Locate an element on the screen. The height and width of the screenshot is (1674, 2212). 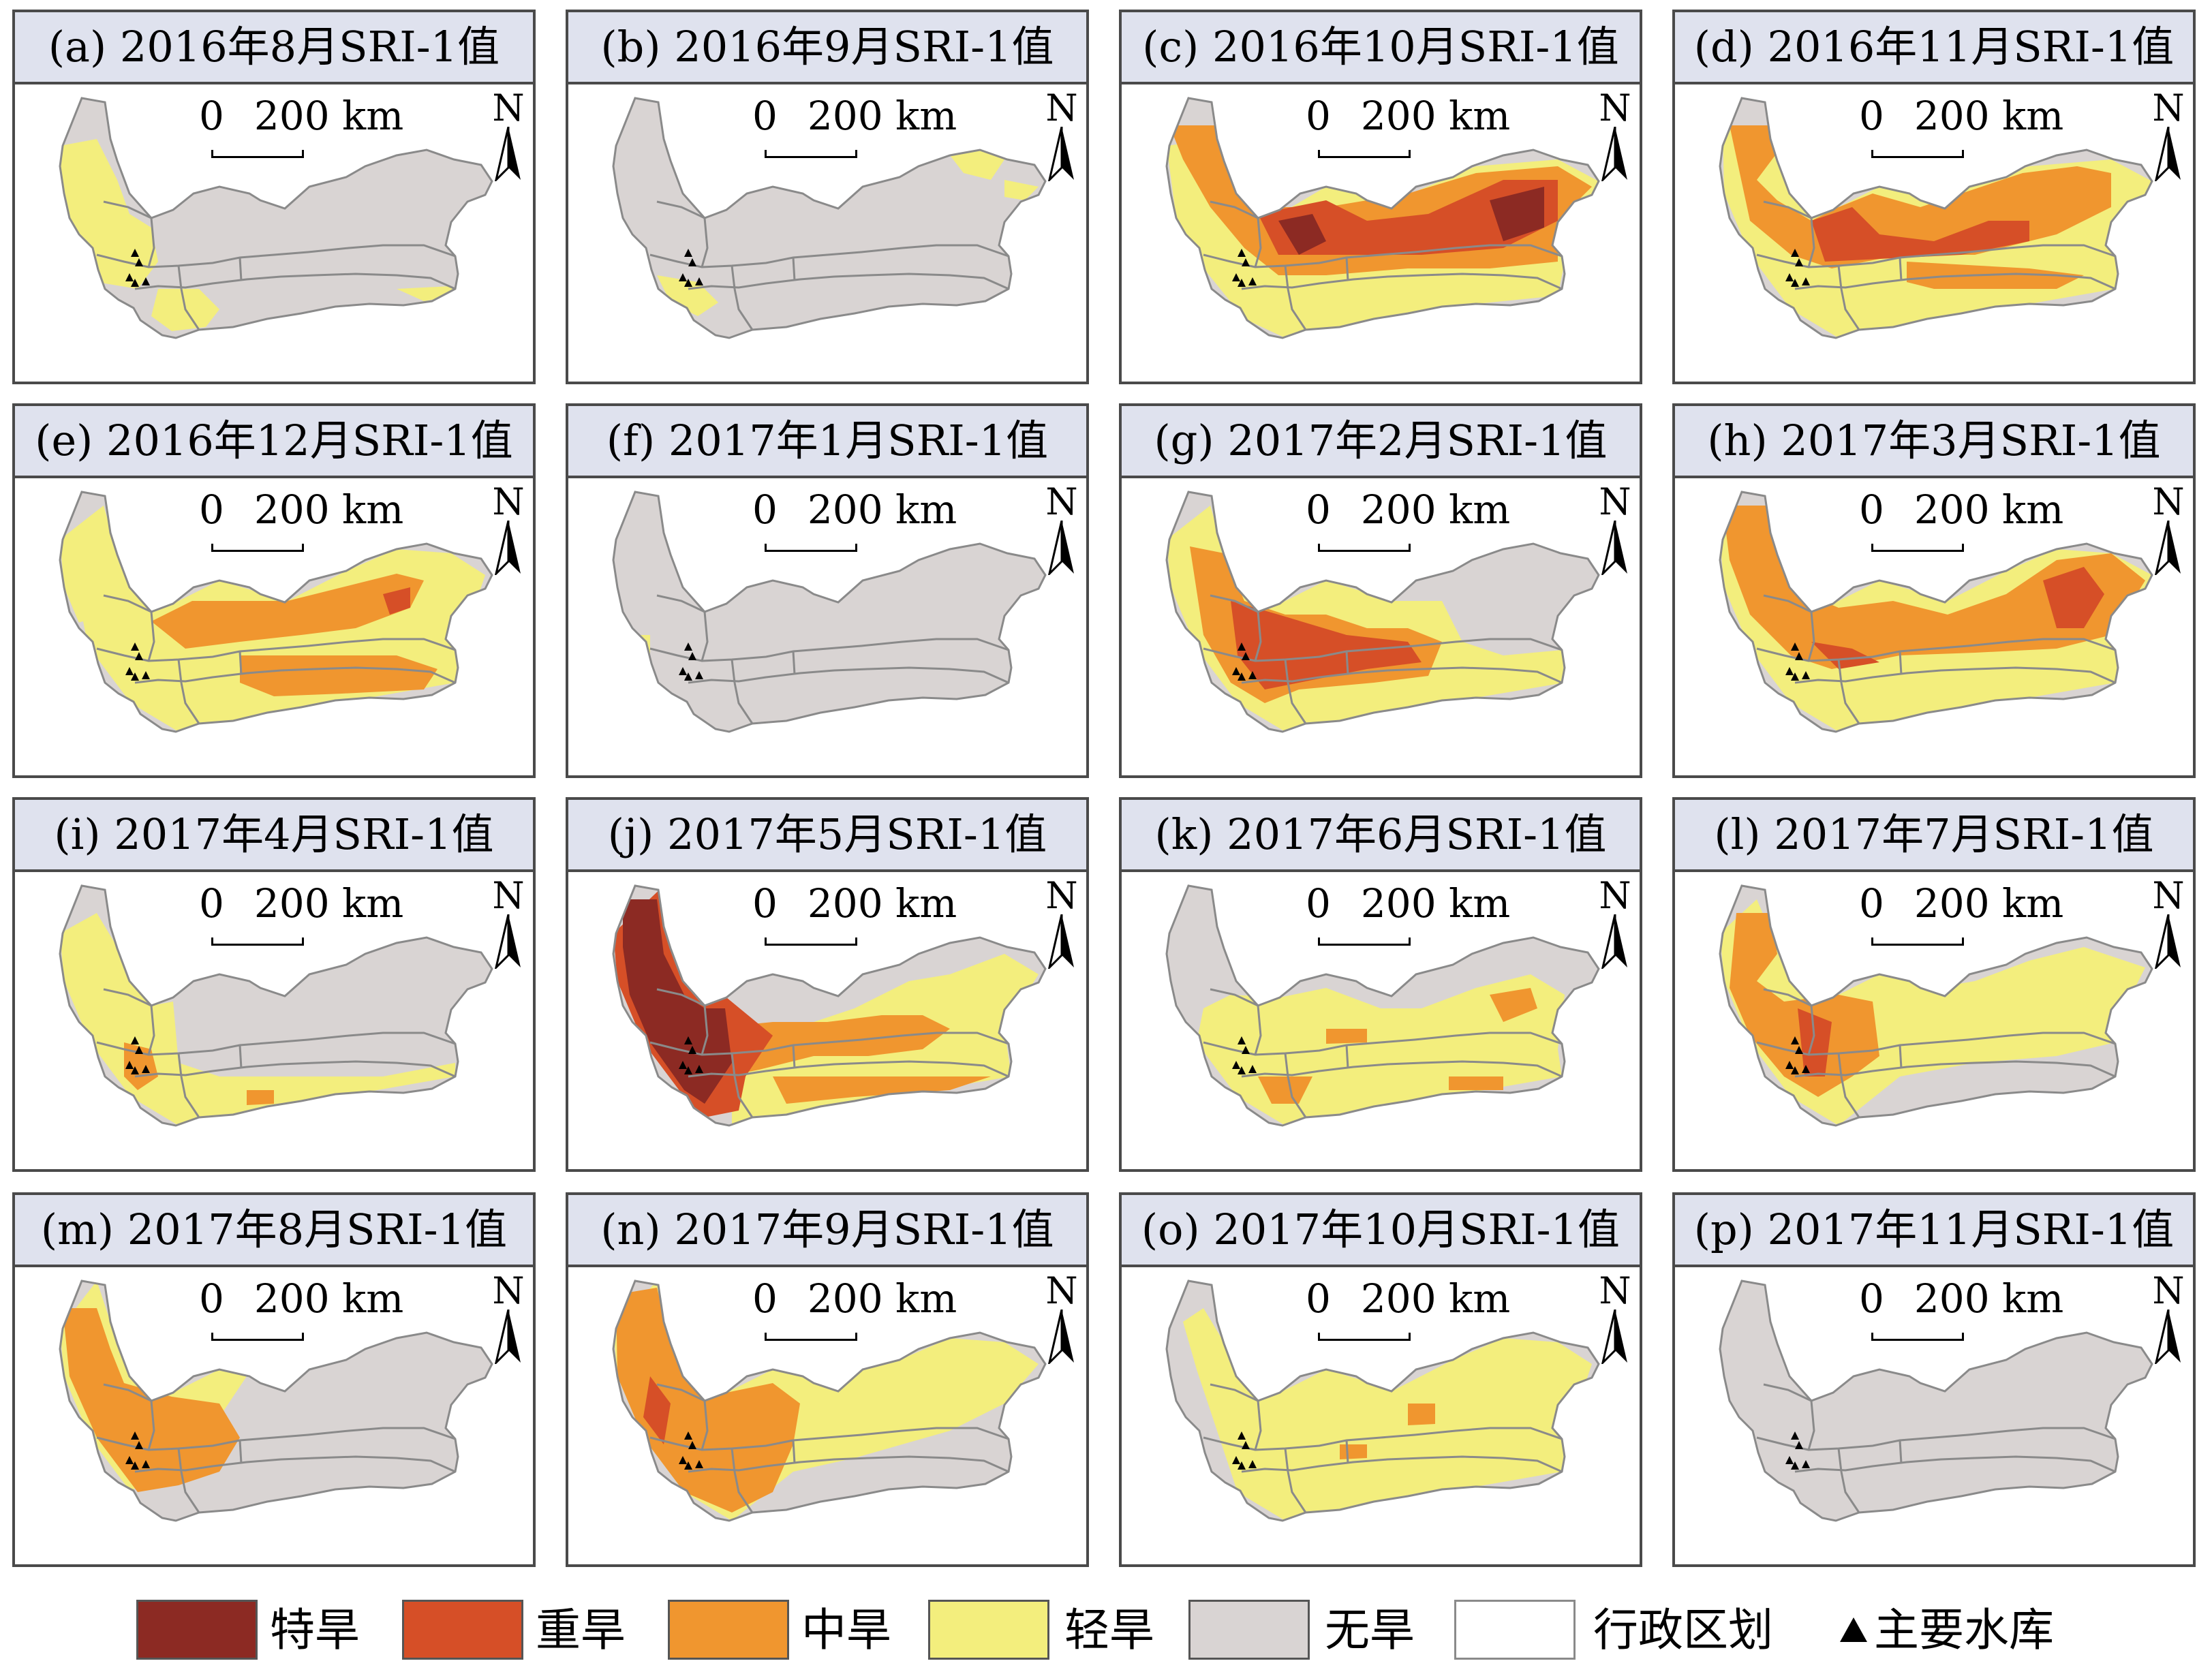
panel-title: (h) 2017年3月SRI-1值 is located at coordinates (1934, 442).